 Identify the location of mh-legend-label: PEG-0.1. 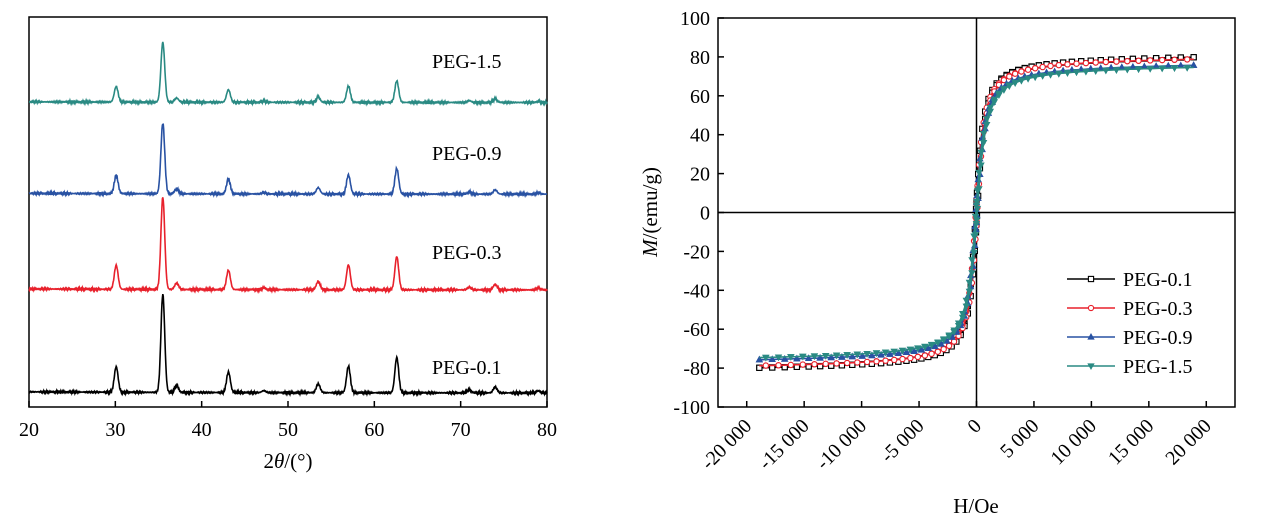
(1157, 280).